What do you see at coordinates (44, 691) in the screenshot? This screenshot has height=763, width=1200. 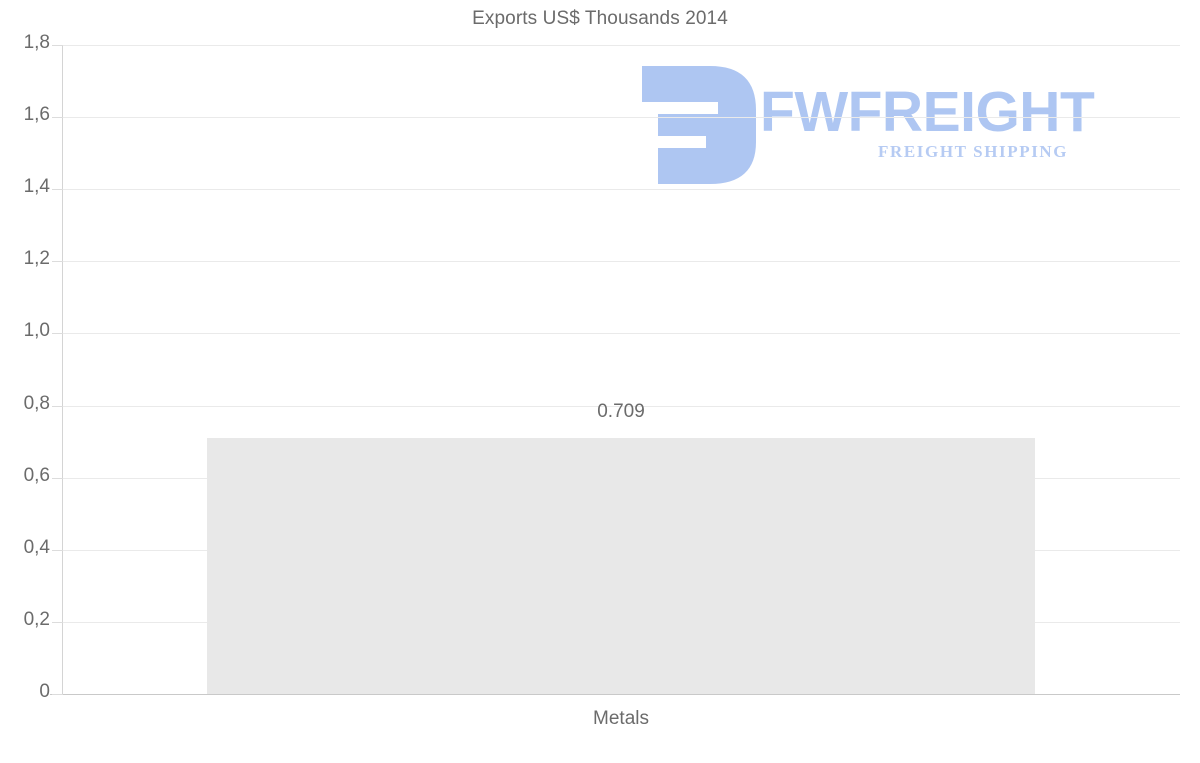 I see `y-axis-tick-label: 0` at bounding box center [44, 691].